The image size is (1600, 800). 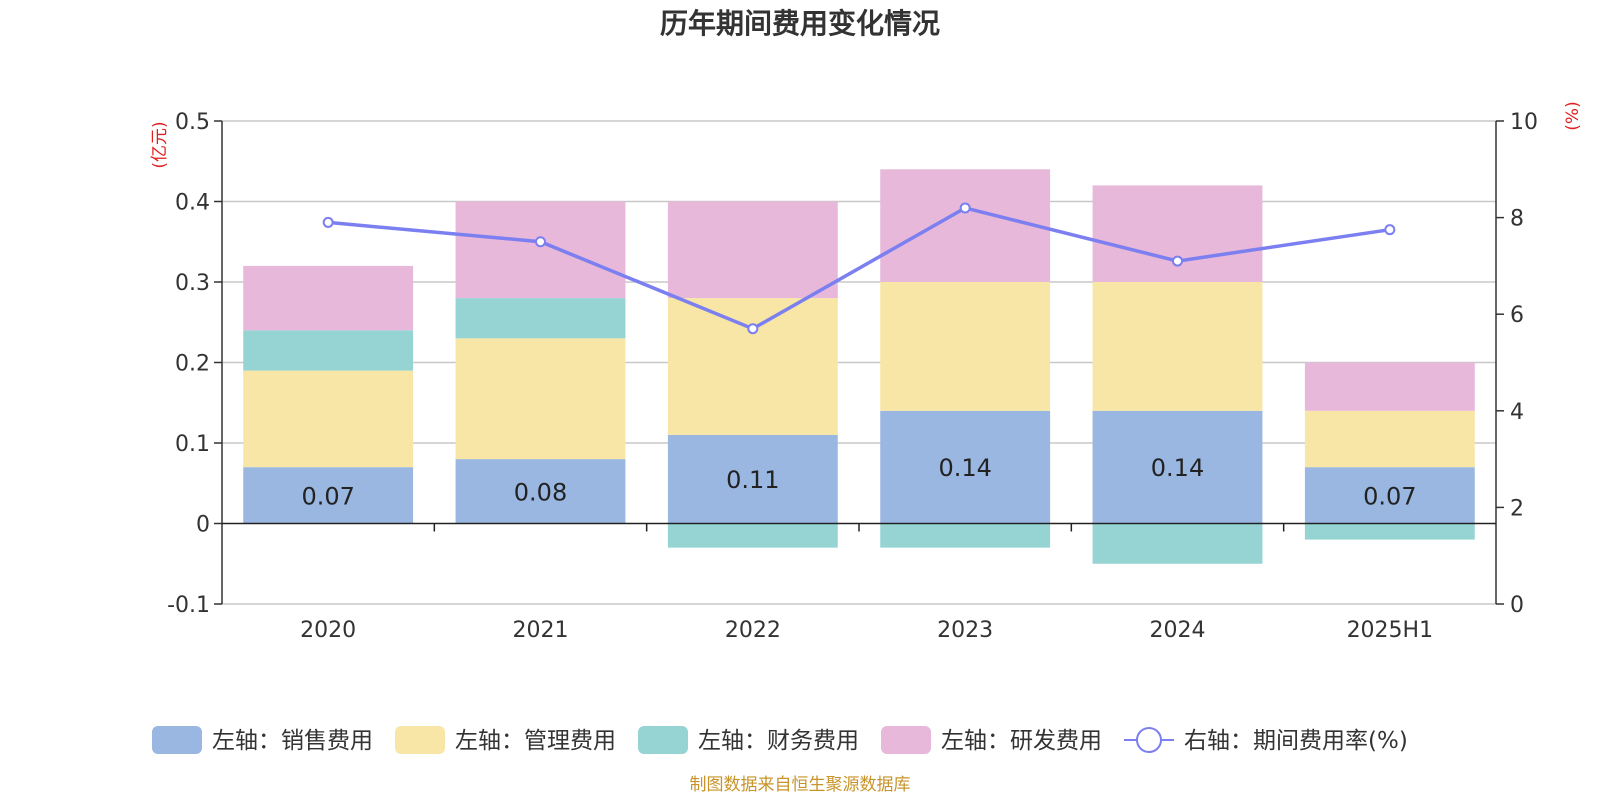 What do you see at coordinates (160, 144) in the screenshot?
I see `left-axis-unit: (亿元)` at bounding box center [160, 144].